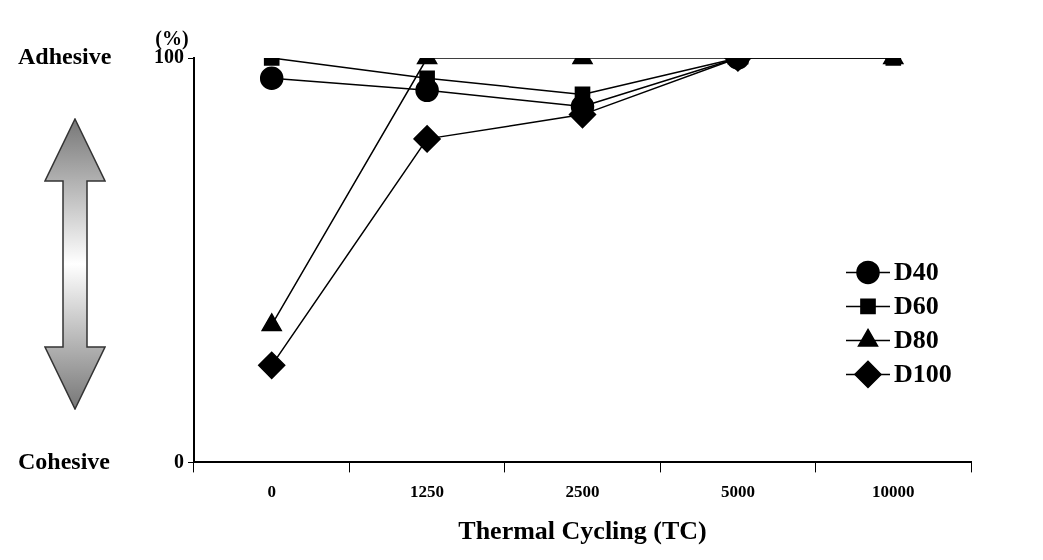  Describe the element at coordinates (916, 272) in the screenshot. I see `legend-label: D40` at that location.